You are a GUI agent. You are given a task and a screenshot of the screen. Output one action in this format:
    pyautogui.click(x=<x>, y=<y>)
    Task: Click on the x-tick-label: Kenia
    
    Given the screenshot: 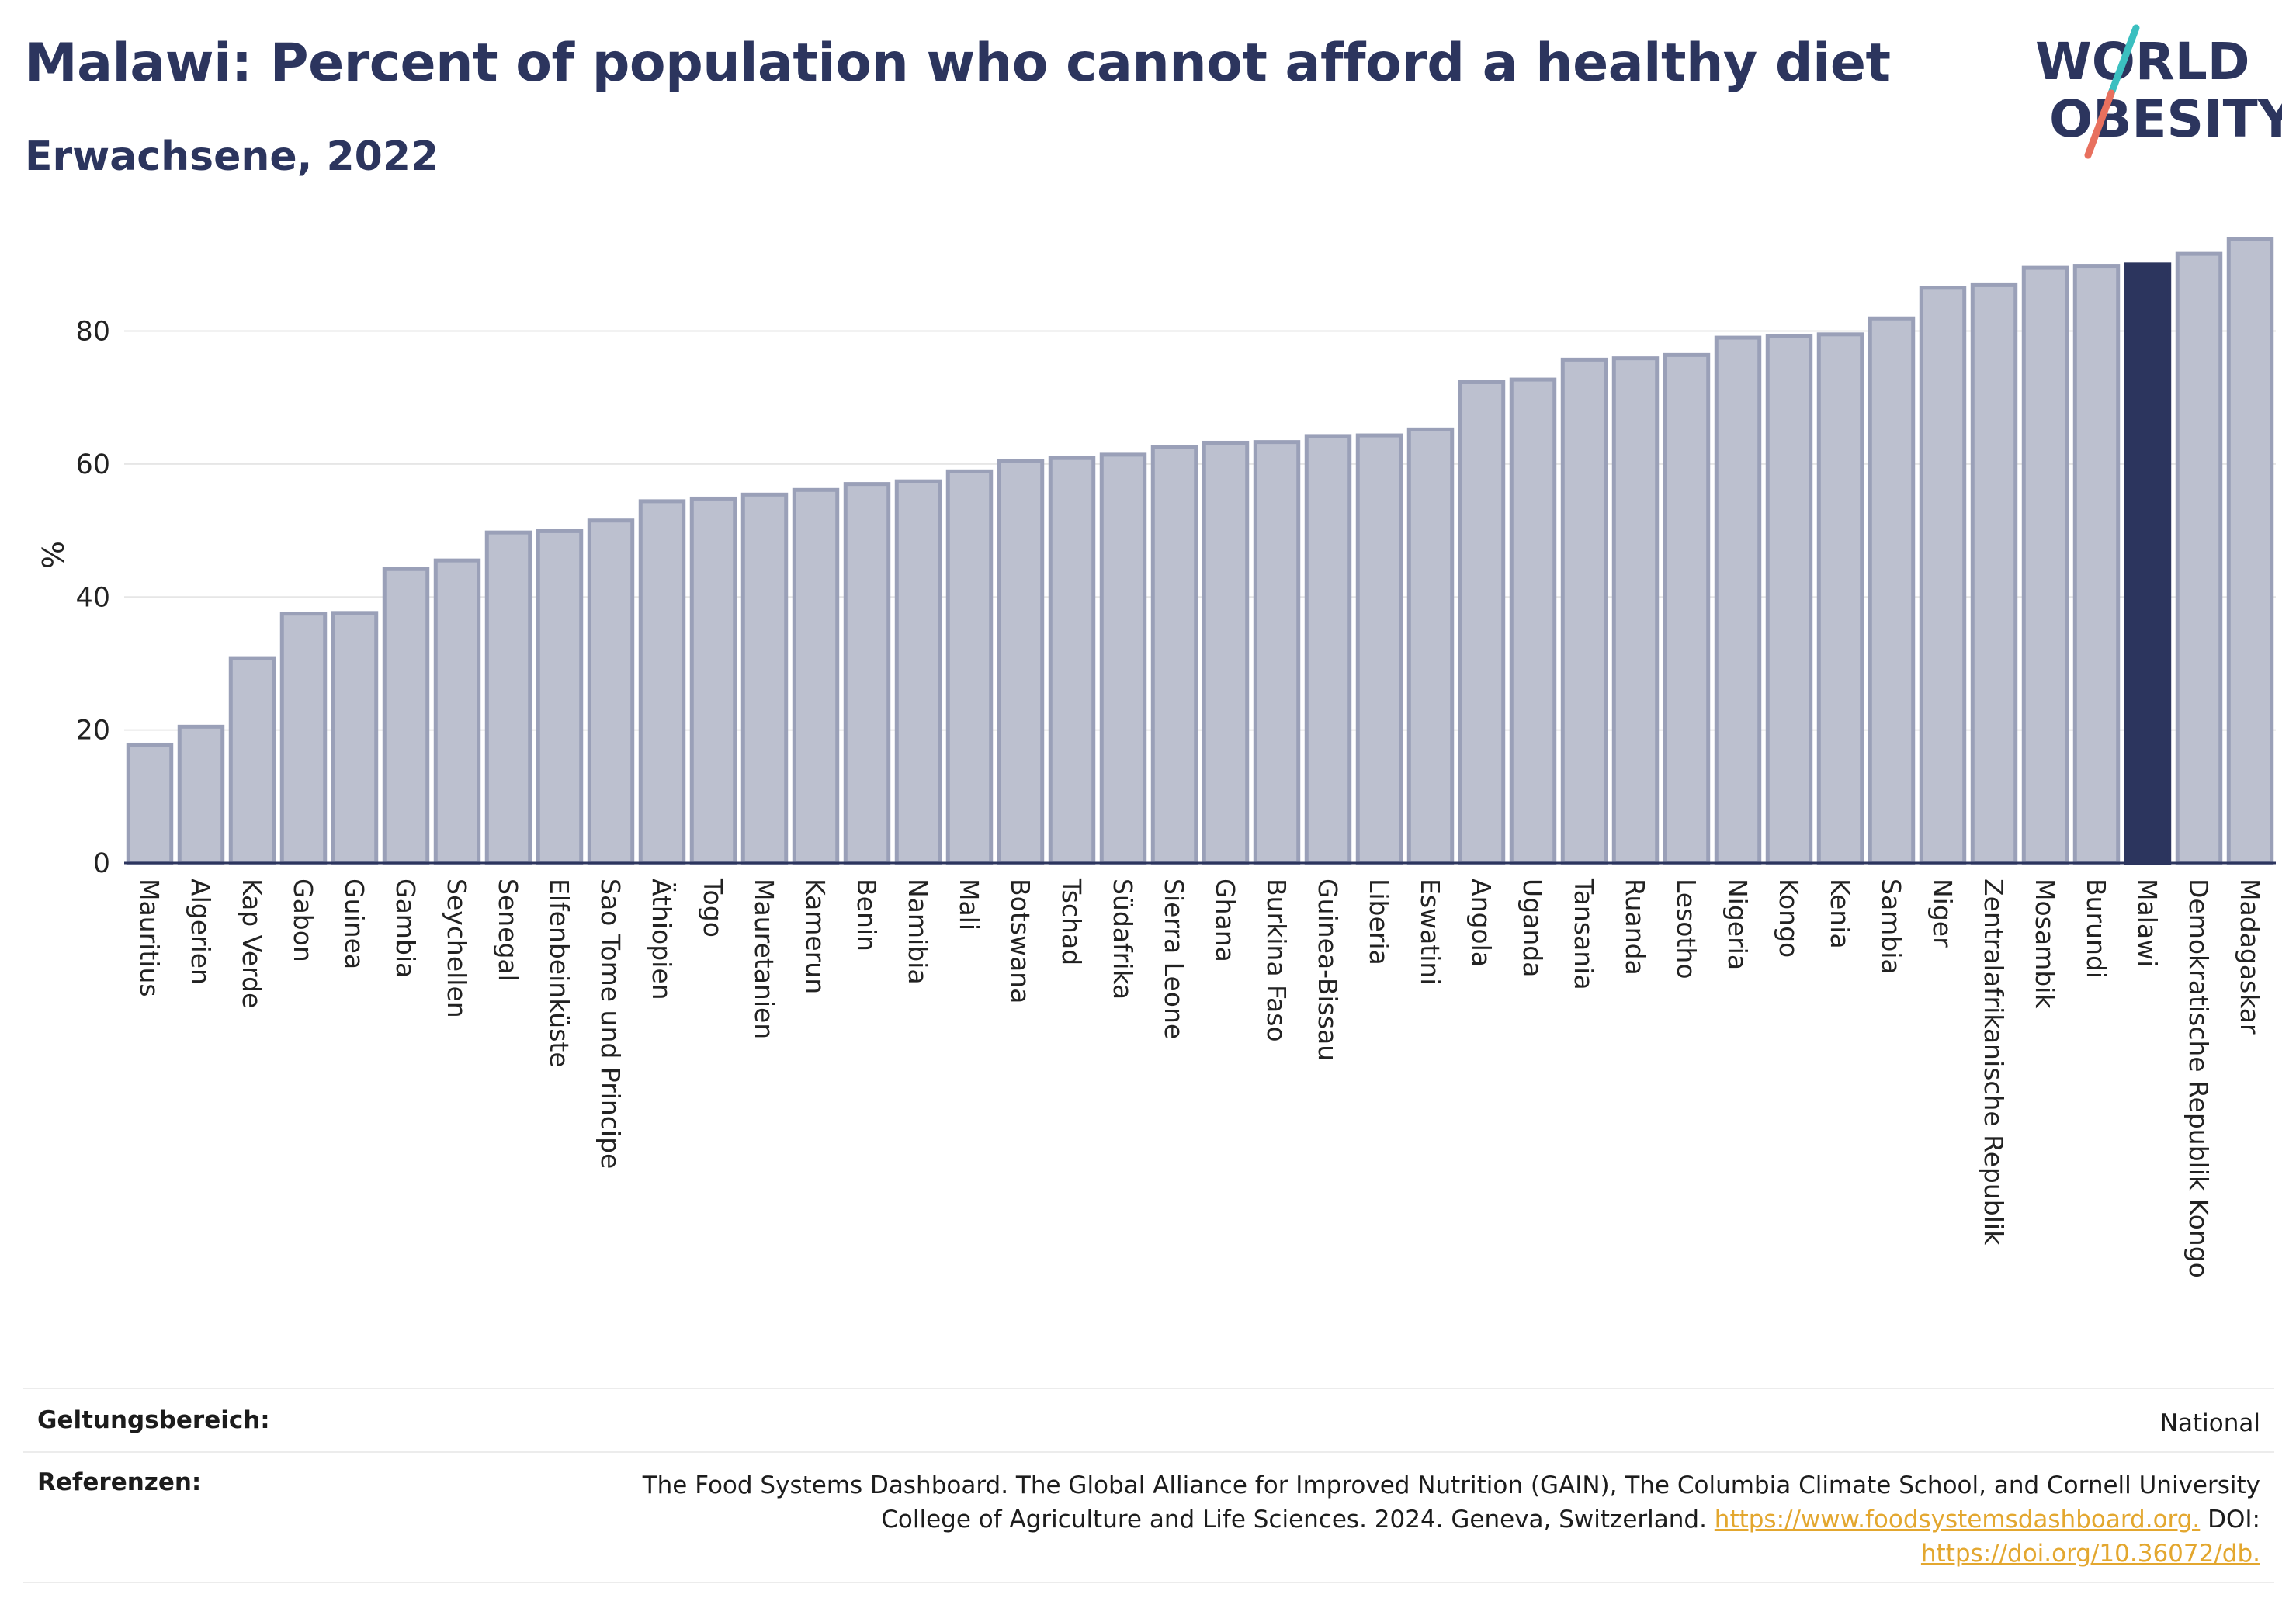 What is the action you would take?
    pyautogui.click(x=1840, y=914)
    